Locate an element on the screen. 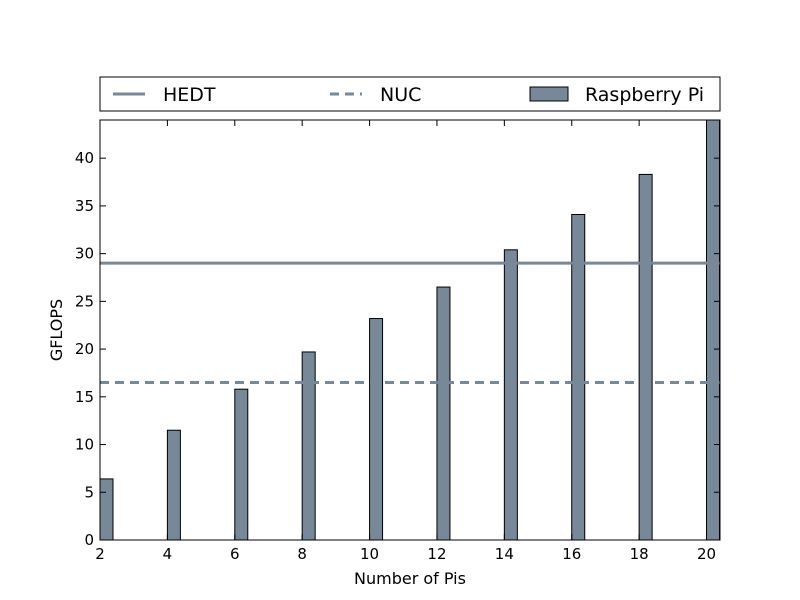 This screenshot has width=800, height=600. y-tick-label-0: 0 is located at coordinates (89, 540).